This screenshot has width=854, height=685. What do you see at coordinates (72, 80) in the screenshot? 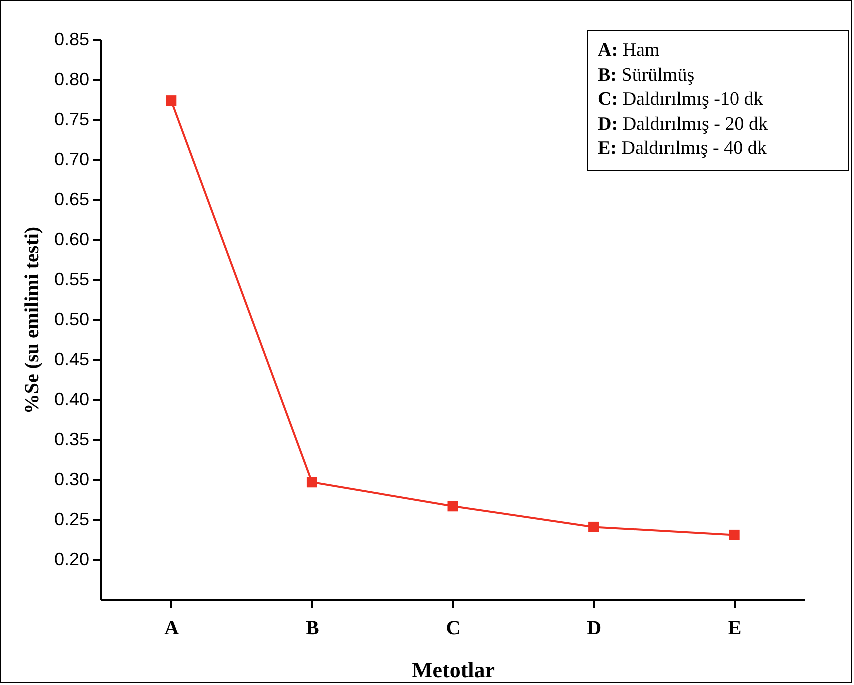
I see `y-tick-label: 0.80` at bounding box center [72, 80].